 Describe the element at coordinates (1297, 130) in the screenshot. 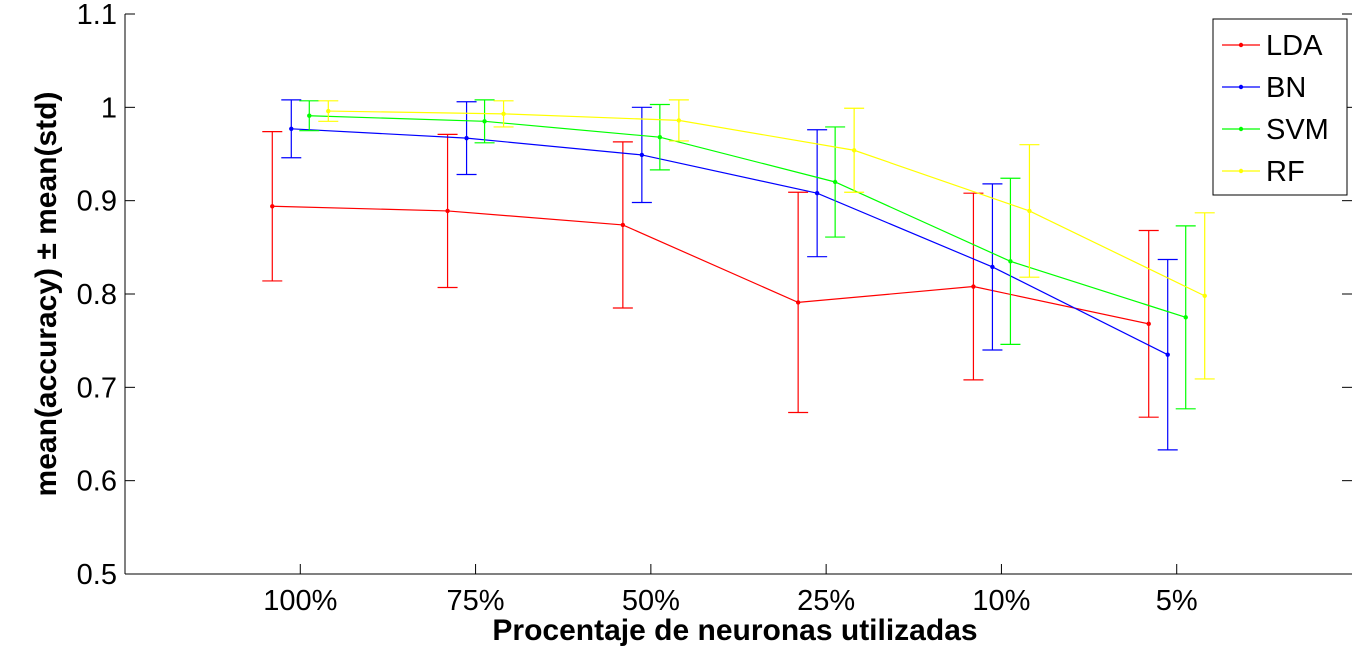

I see `legend-label: SVM` at that location.